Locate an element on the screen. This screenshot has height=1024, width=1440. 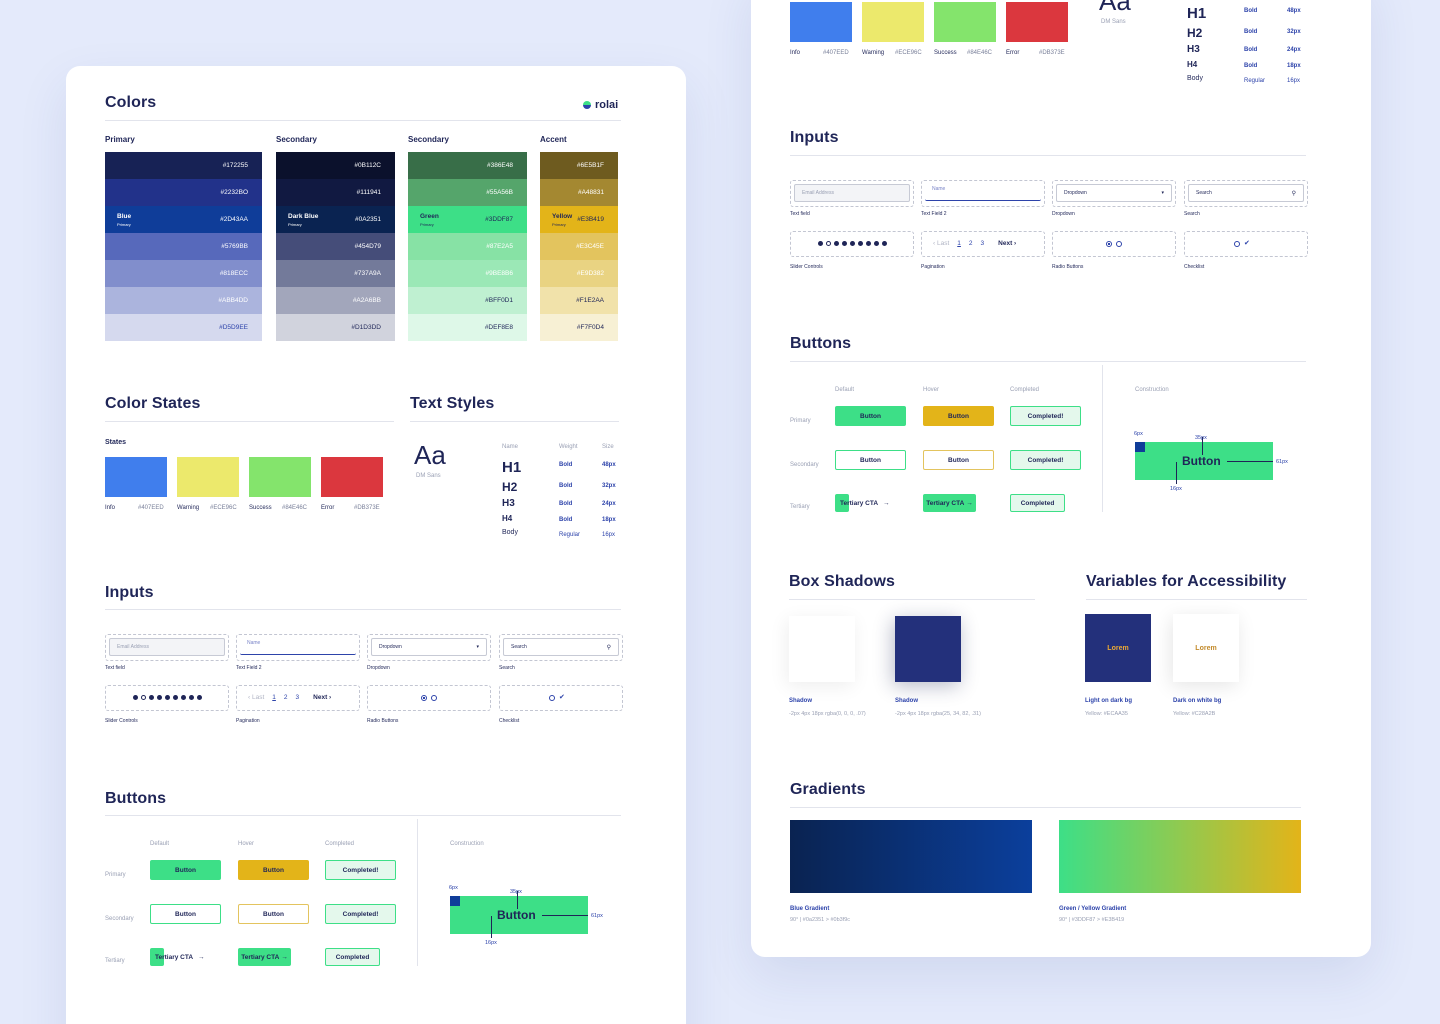
state-swatch is located at coordinates (280, 477).